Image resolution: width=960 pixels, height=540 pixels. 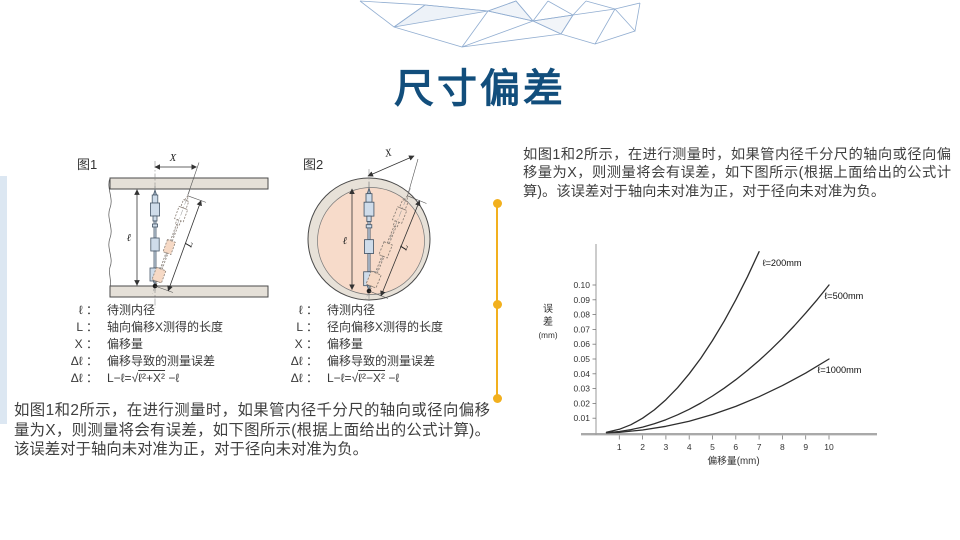 What do you see at coordinates (735, 447) in the screenshot?
I see `x-tick-label: 6` at bounding box center [735, 447].